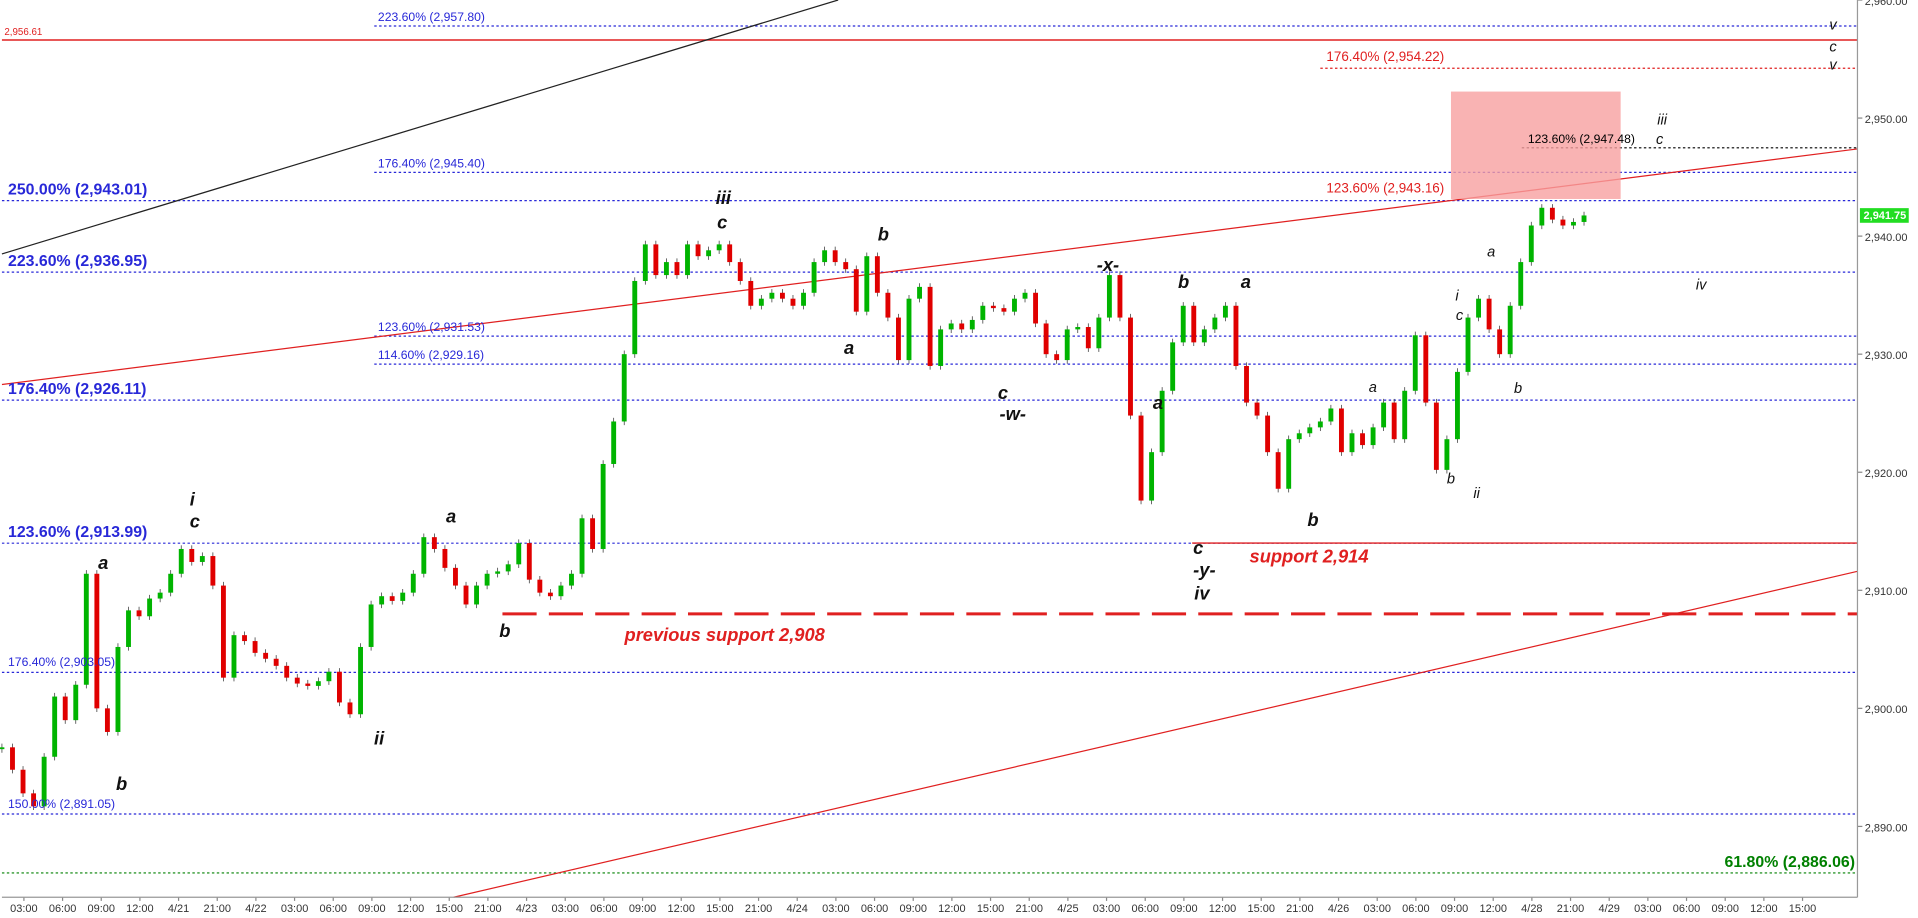 The image size is (1918, 918). What do you see at coordinates (1531, 909) in the screenshot?
I see `x-tick-label: 4/28` at bounding box center [1531, 909].